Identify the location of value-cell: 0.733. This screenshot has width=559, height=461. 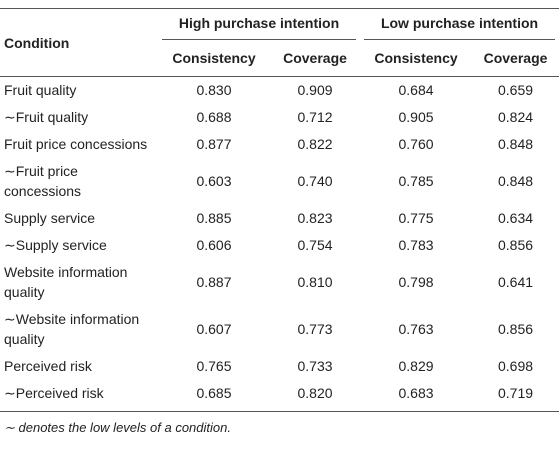
(315, 366).